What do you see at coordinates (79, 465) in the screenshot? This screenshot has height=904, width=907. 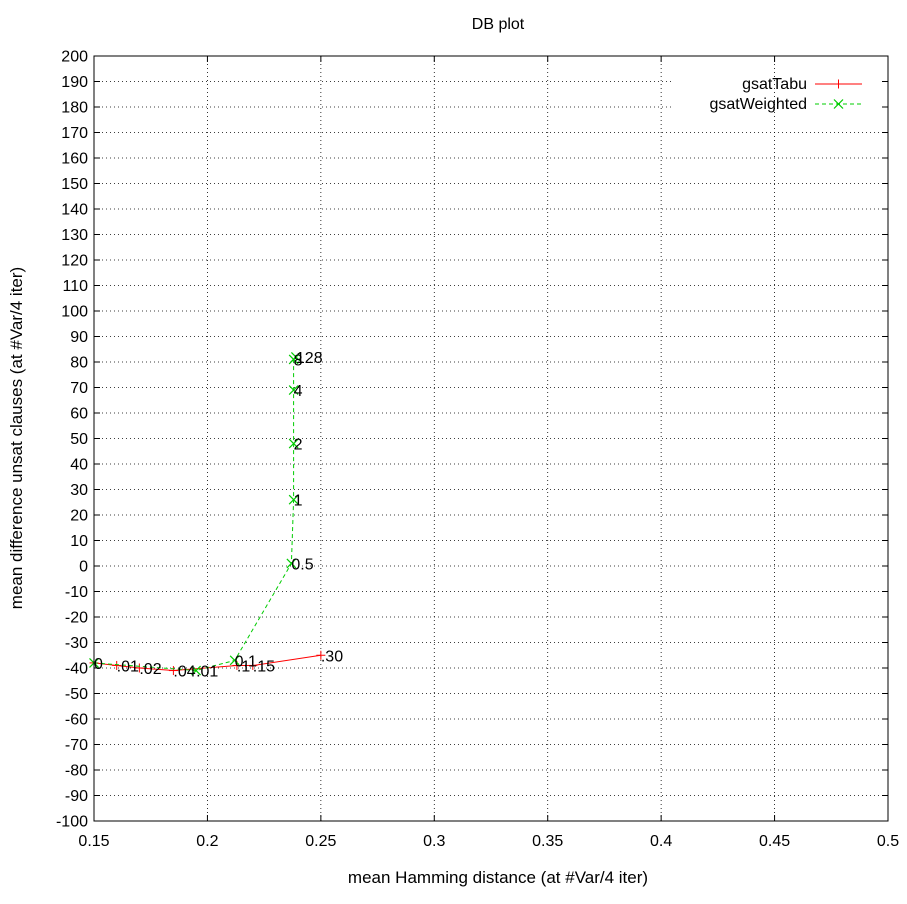 I see `y-tick-label: 40` at bounding box center [79, 465].